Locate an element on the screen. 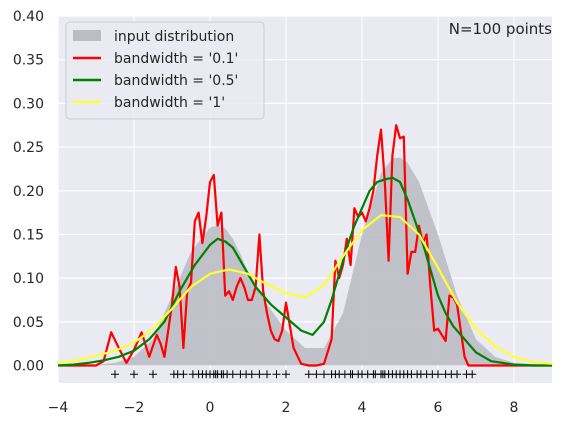  x-tick-label: 4 is located at coordinates (362, 408).